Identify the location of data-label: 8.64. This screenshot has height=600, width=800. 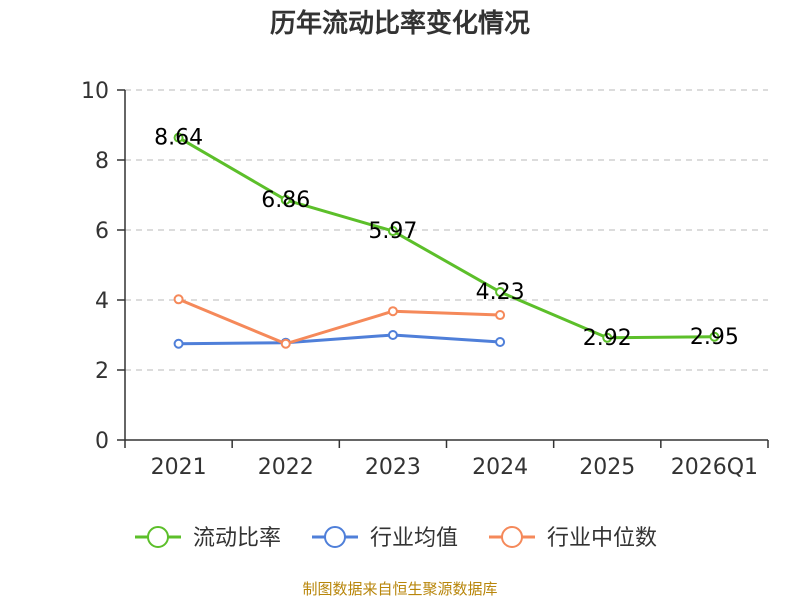
(178, 138).